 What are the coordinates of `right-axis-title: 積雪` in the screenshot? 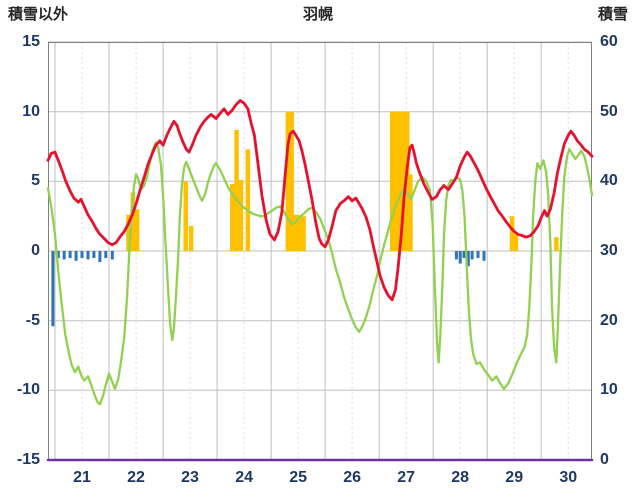 It's located at (612, 14).